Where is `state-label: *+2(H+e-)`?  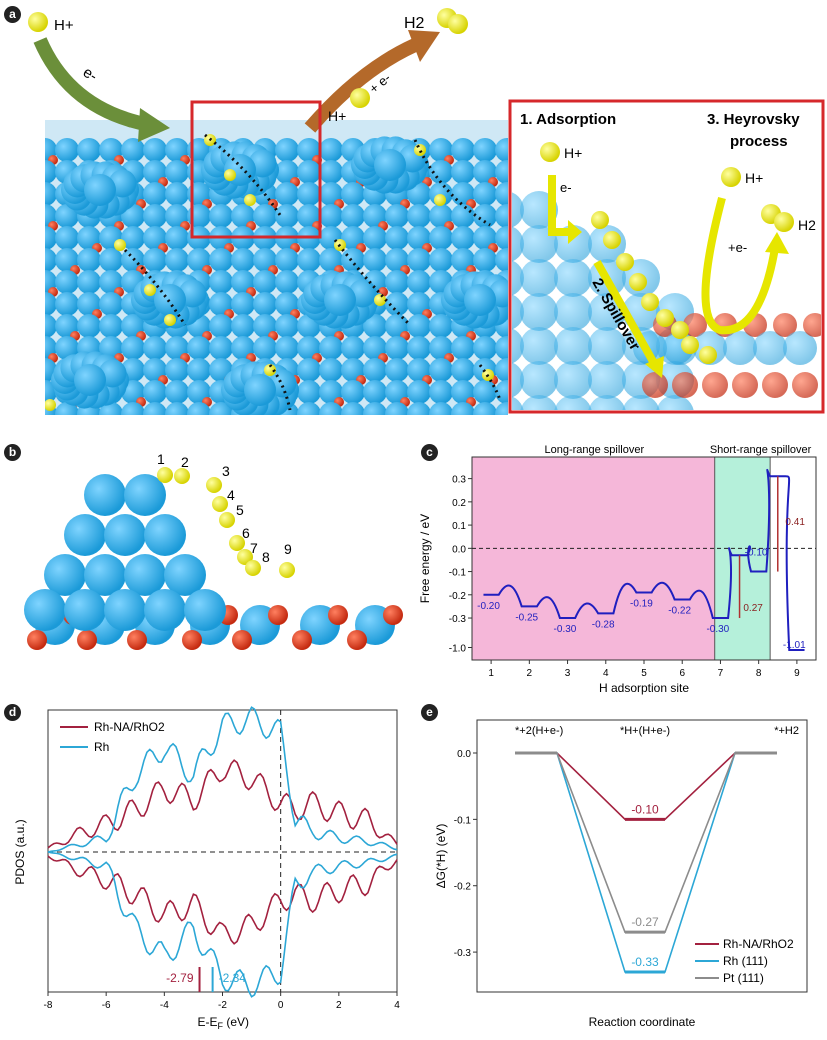
state-label: *+2(H+e-) is located at coordinates (539, 731).